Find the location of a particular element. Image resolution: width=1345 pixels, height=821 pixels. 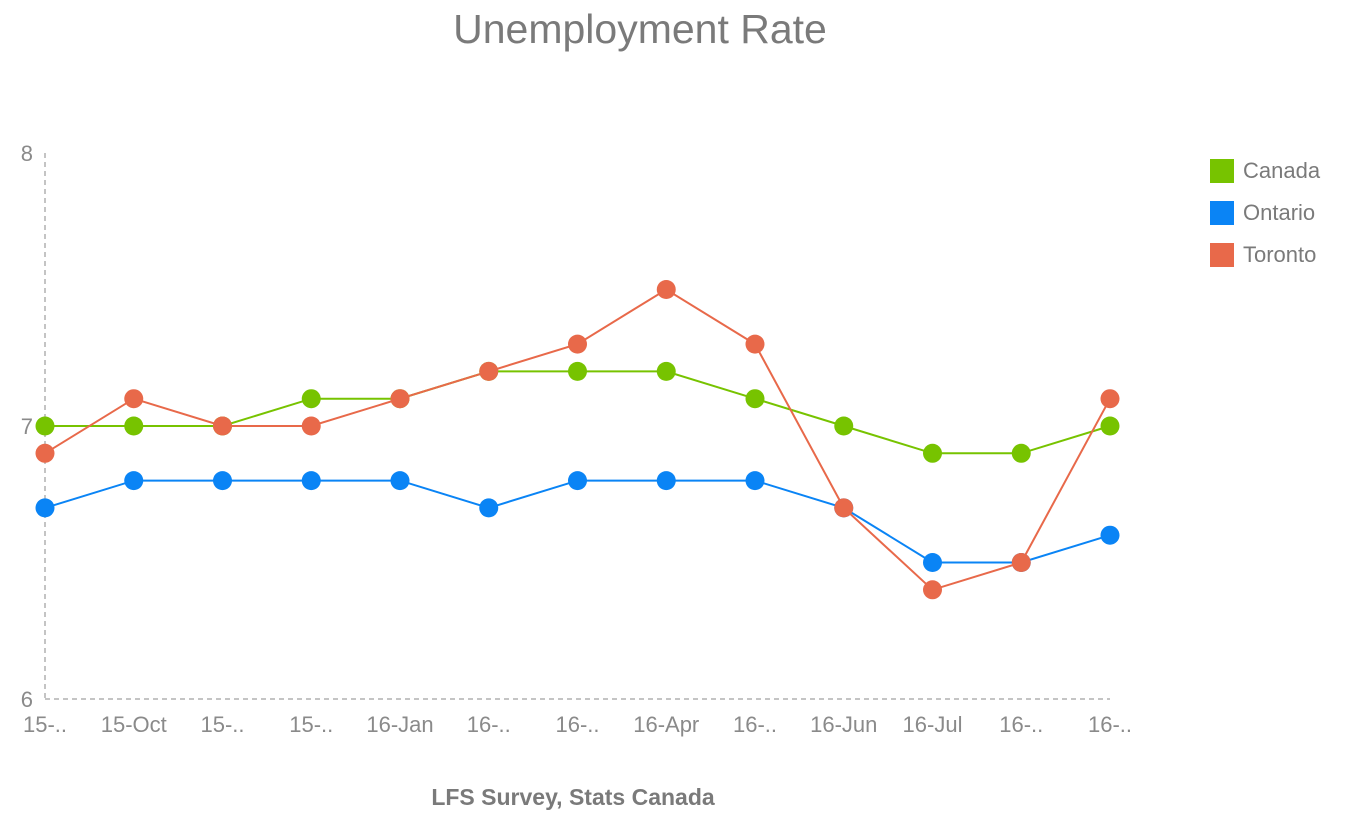

canada-line is located at coordinates (578, 412).